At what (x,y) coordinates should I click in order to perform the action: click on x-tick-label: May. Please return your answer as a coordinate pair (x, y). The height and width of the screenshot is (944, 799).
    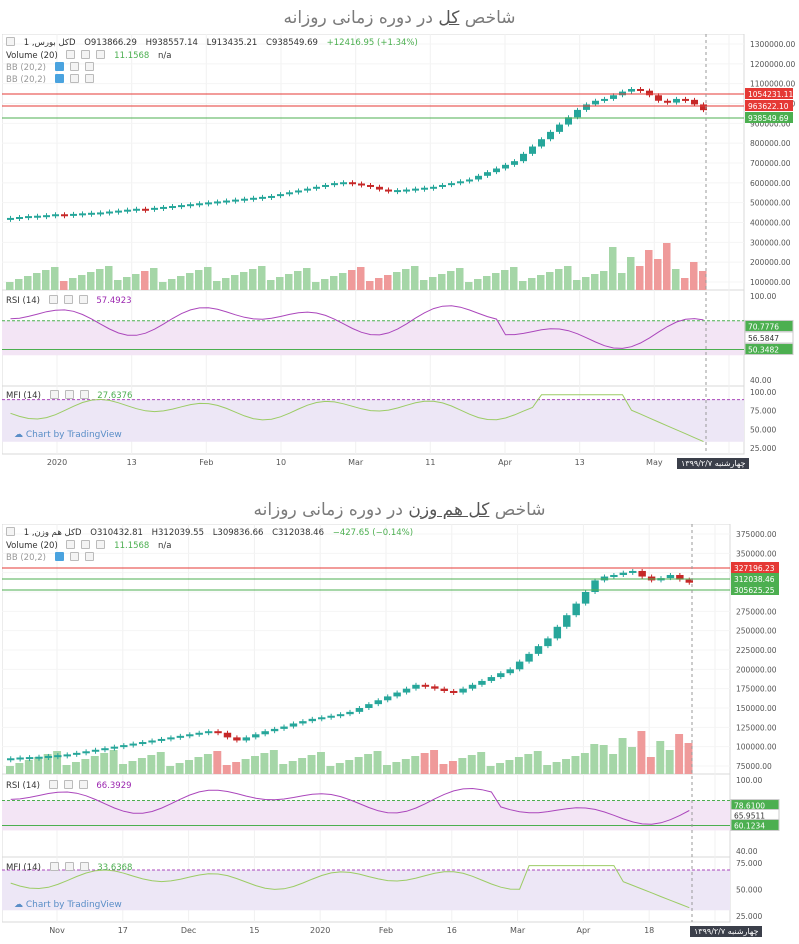
    Looking at the image, I should click on (654, 462).